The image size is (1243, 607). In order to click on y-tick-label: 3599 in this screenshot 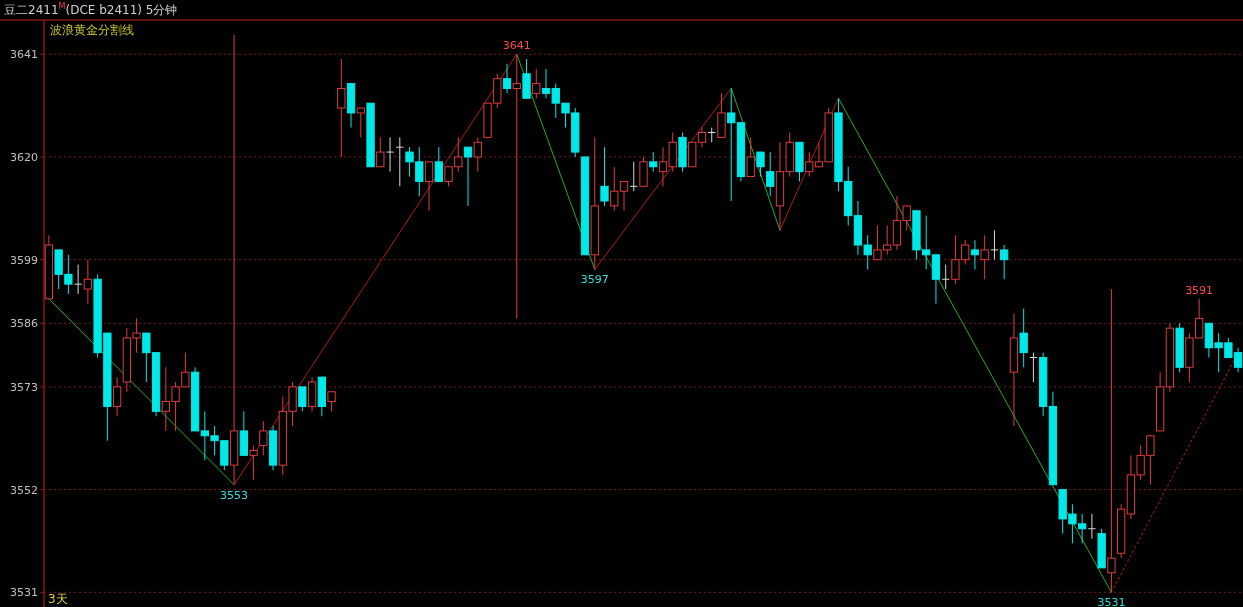, I will do `click(24, 260)`.